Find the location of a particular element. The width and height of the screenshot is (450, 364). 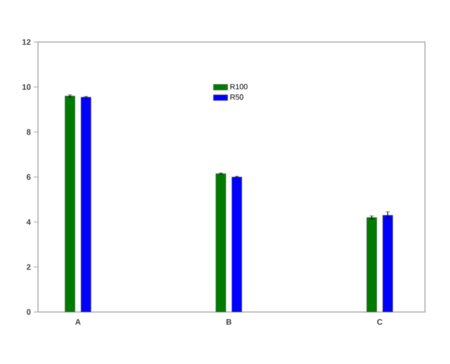

y-tick-label: 6 is located at coordinates (28, 177).